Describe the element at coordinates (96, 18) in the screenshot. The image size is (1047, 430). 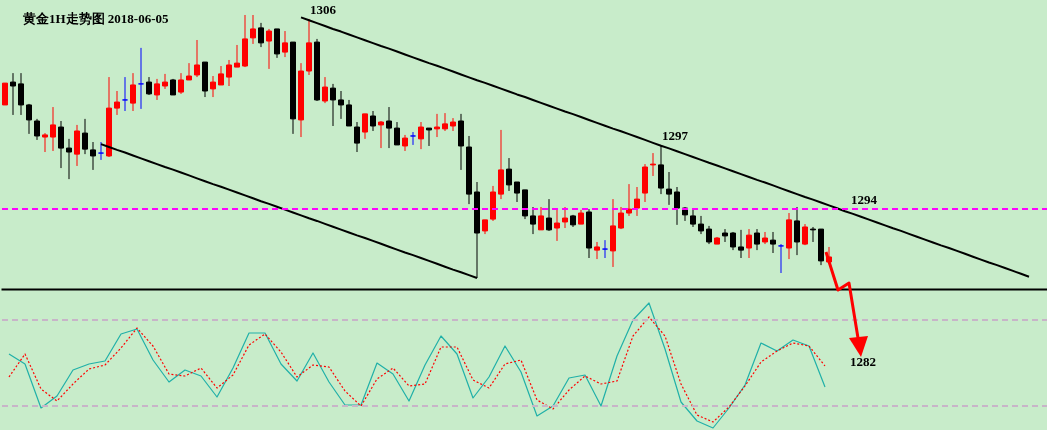
I see `chart-title: 黄金1H走势图 2018-06-05` at that location.